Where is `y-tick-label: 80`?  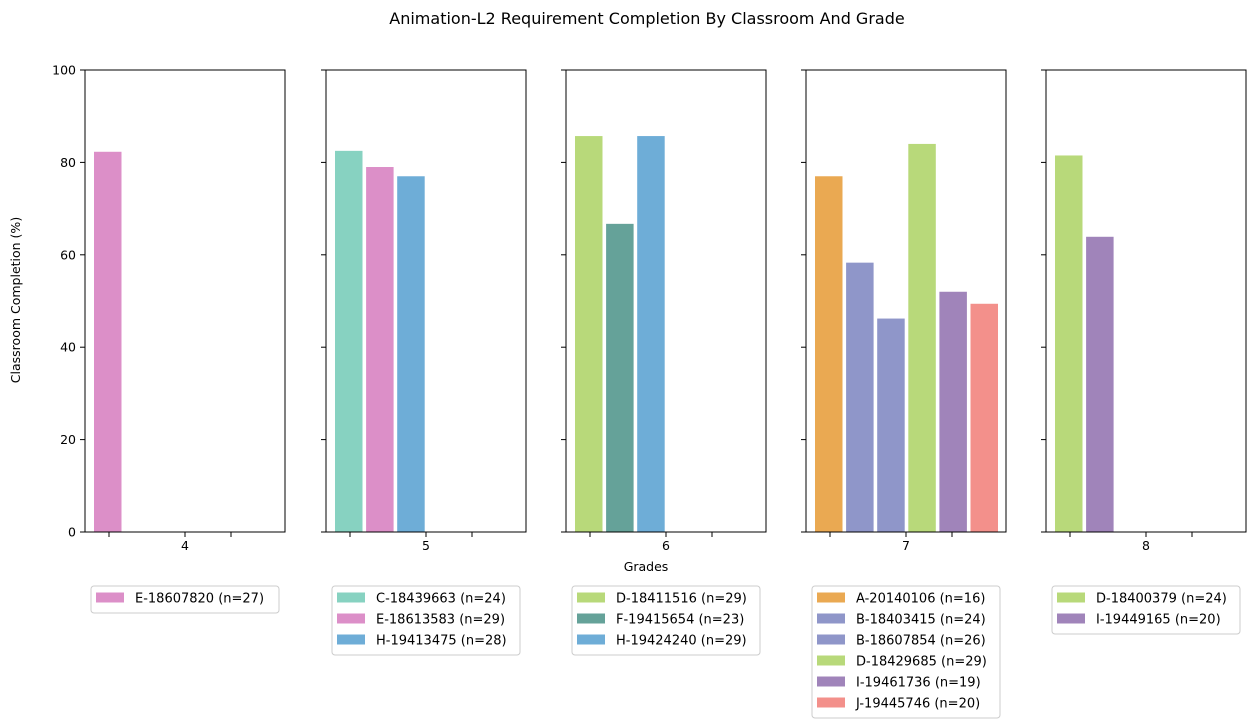 y-tick-label: 80 is located at coordinates (68, 162).